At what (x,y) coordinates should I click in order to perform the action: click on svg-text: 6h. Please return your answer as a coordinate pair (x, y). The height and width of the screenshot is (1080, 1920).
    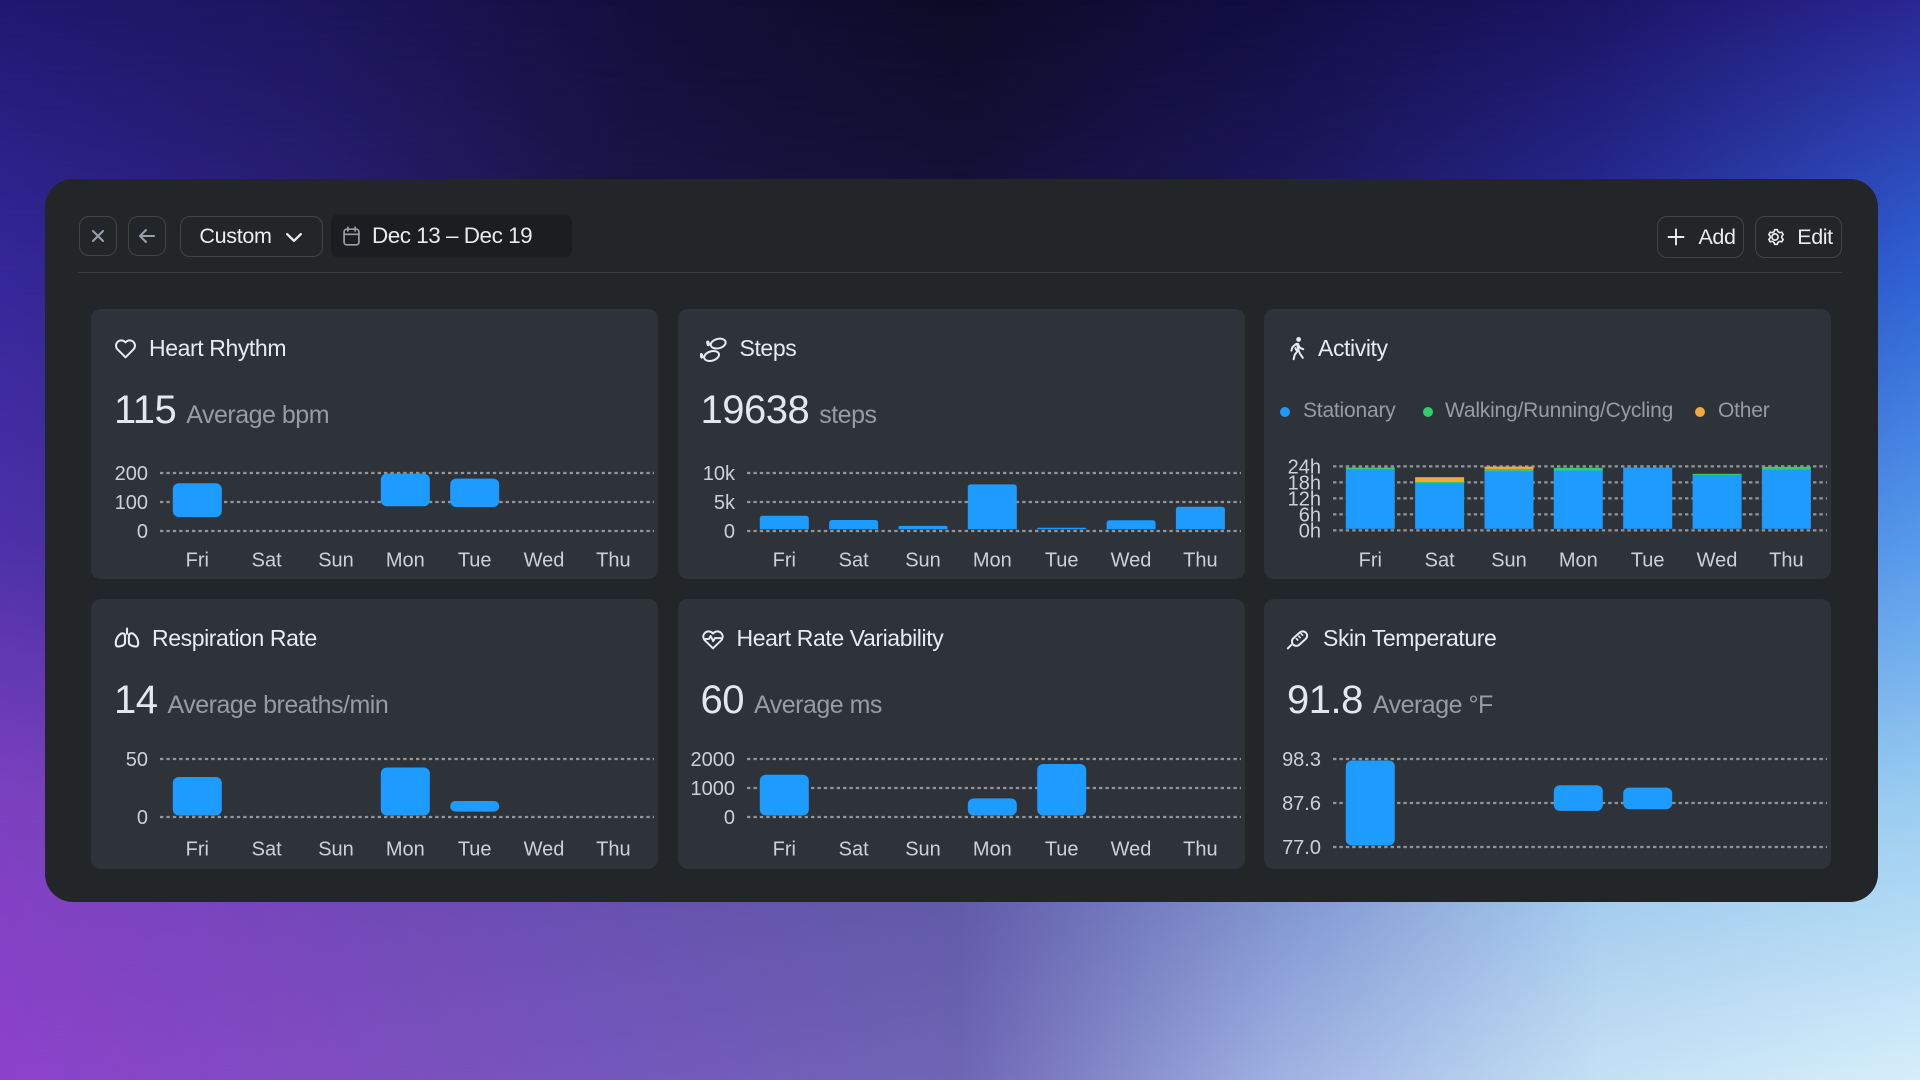
    Looking at the image, I should click on (1310, 515).